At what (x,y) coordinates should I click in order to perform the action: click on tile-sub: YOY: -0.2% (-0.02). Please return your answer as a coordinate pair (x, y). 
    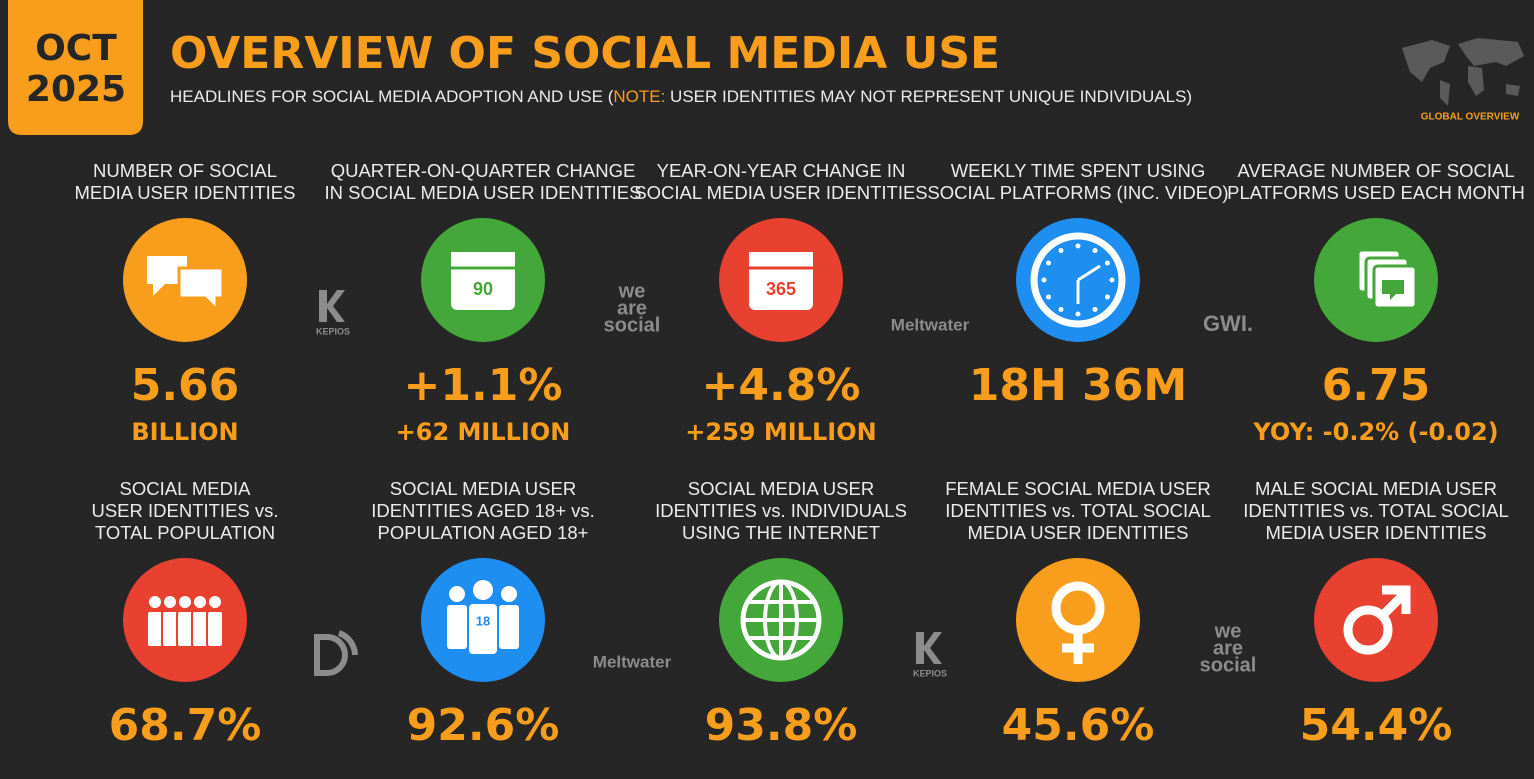
    Looking at the image, I should click on (1375, 432).